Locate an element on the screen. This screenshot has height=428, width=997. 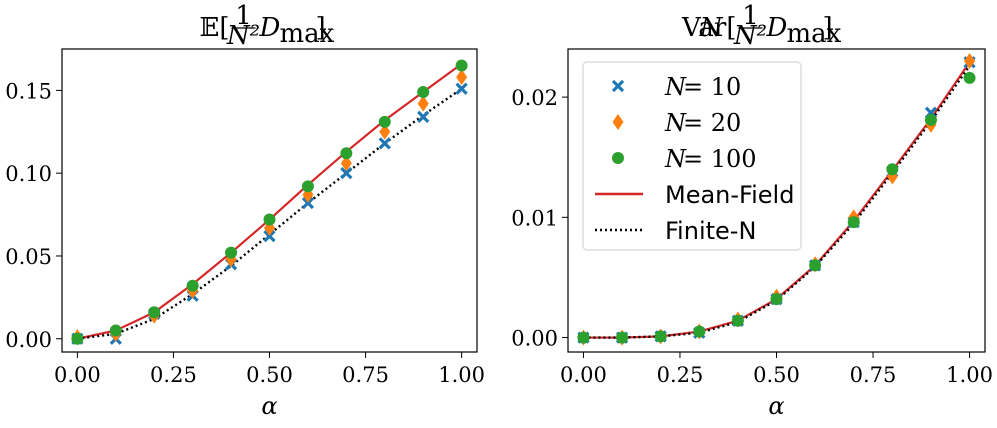
legend-entry: N = 100 is located at coordinates (684, 159).